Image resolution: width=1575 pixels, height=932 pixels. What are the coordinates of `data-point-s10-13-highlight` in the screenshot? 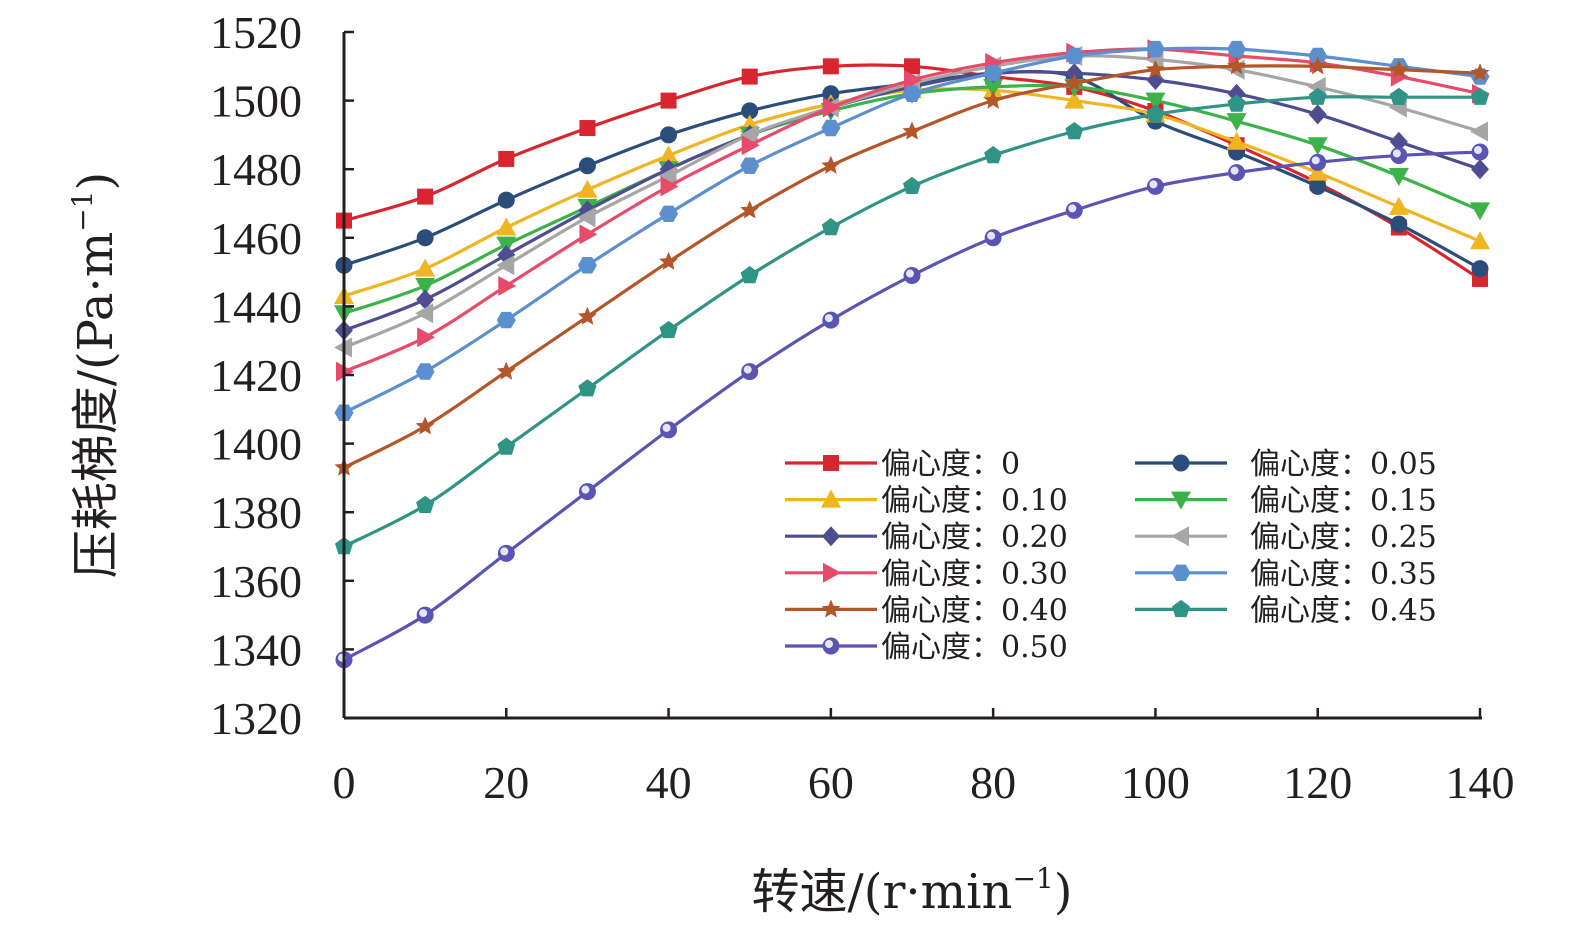 It's located at (1396, 153).